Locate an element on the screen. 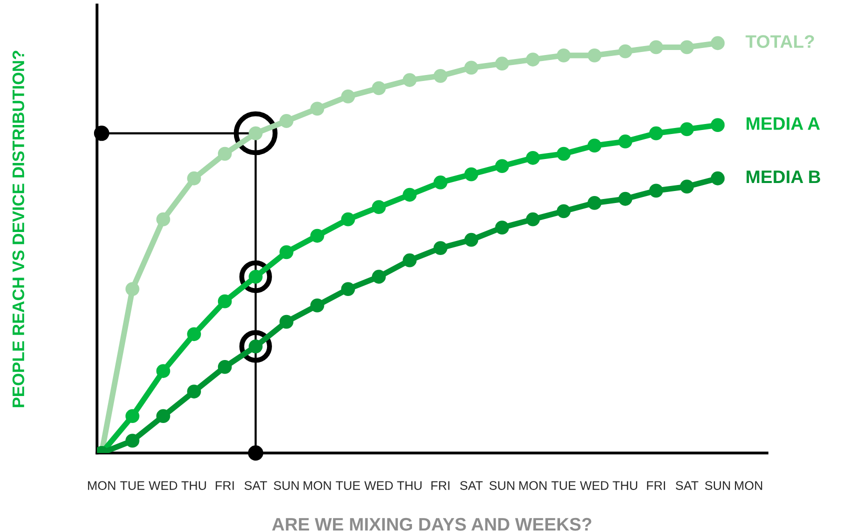 The height and width of the screenshot is (532, 846). series-label: MEDIA B is located at coordinates (783, 177).